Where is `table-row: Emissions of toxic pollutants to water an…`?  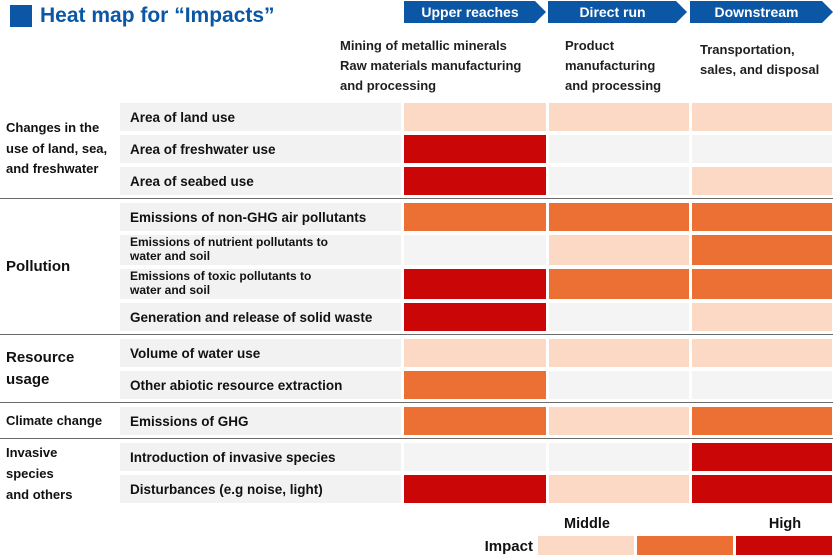 table-row: Emissions of toxic pollutants to water an… is located at coordinates (476, 284).